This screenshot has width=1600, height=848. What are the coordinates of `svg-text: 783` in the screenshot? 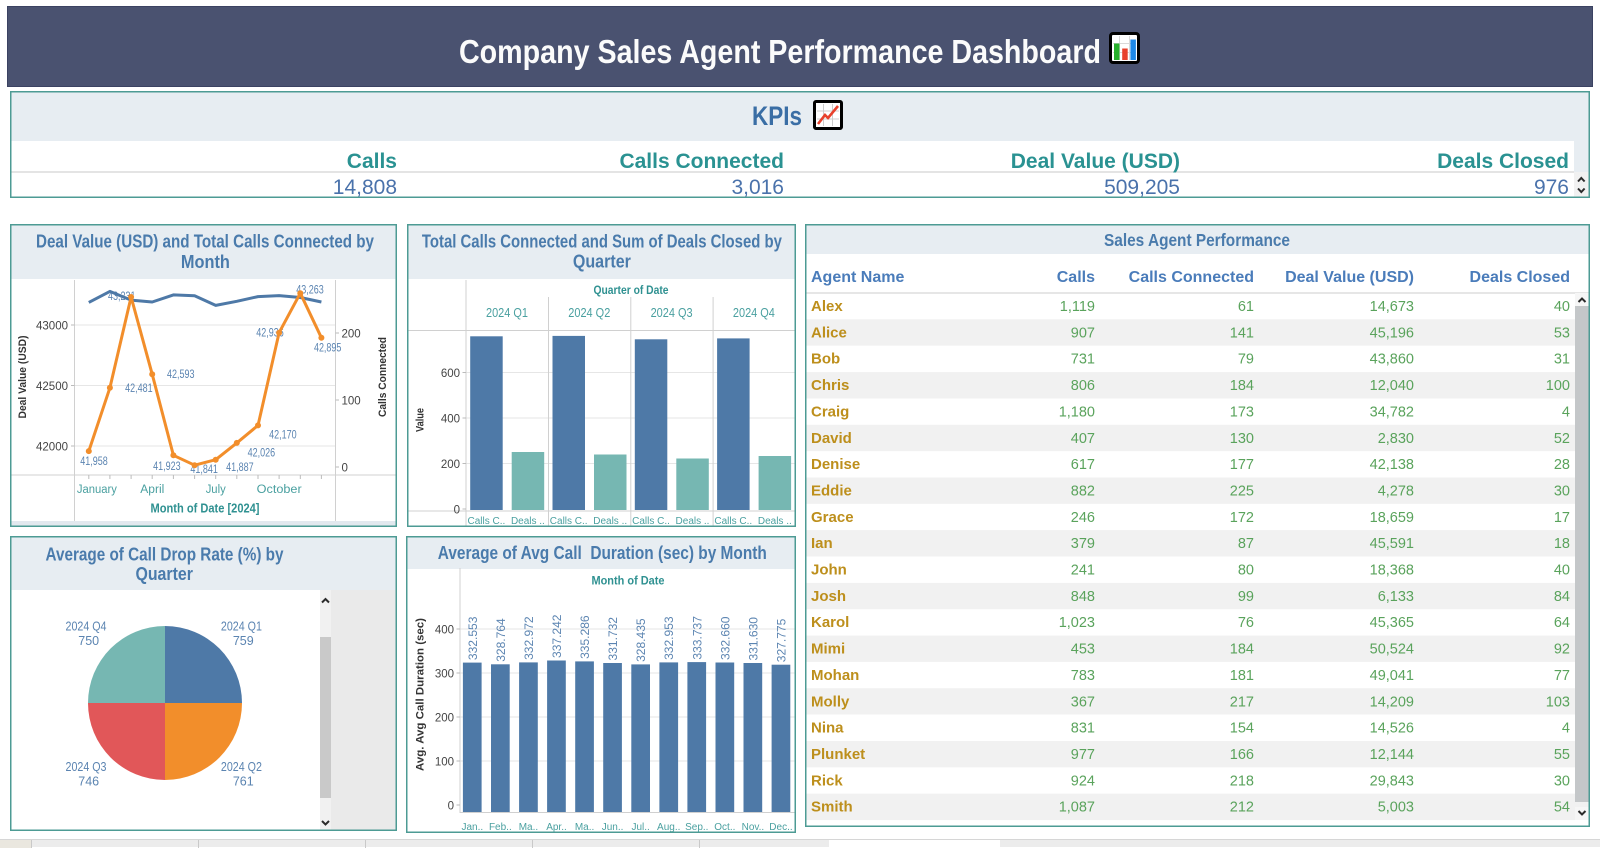 It's located at (1083, 676).